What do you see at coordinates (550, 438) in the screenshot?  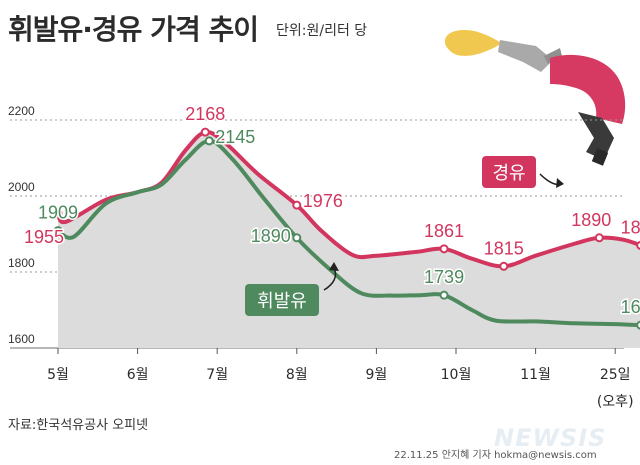 I see `newsis-watermark: NEWSIS` at bounding box center [550, 438].